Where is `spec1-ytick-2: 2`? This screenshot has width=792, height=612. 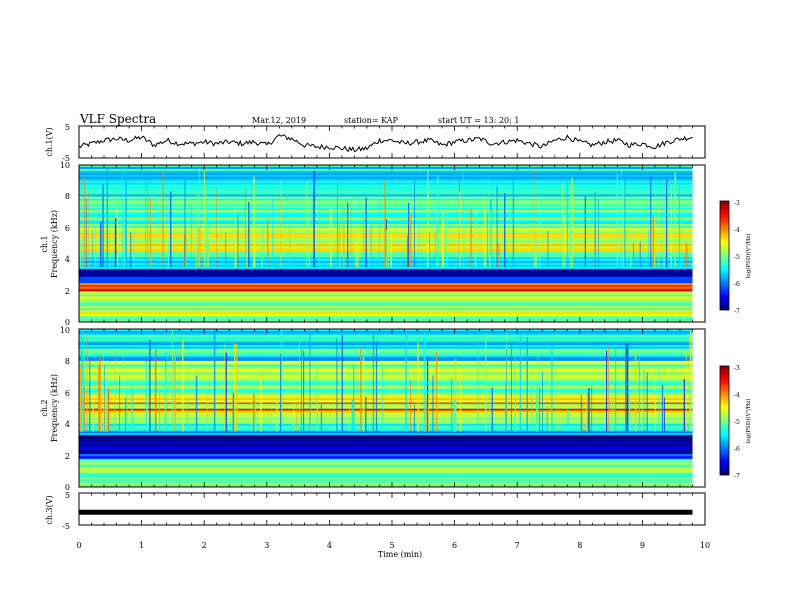 spec1-ytick-2: 2 is located at coordinates (67, 291).